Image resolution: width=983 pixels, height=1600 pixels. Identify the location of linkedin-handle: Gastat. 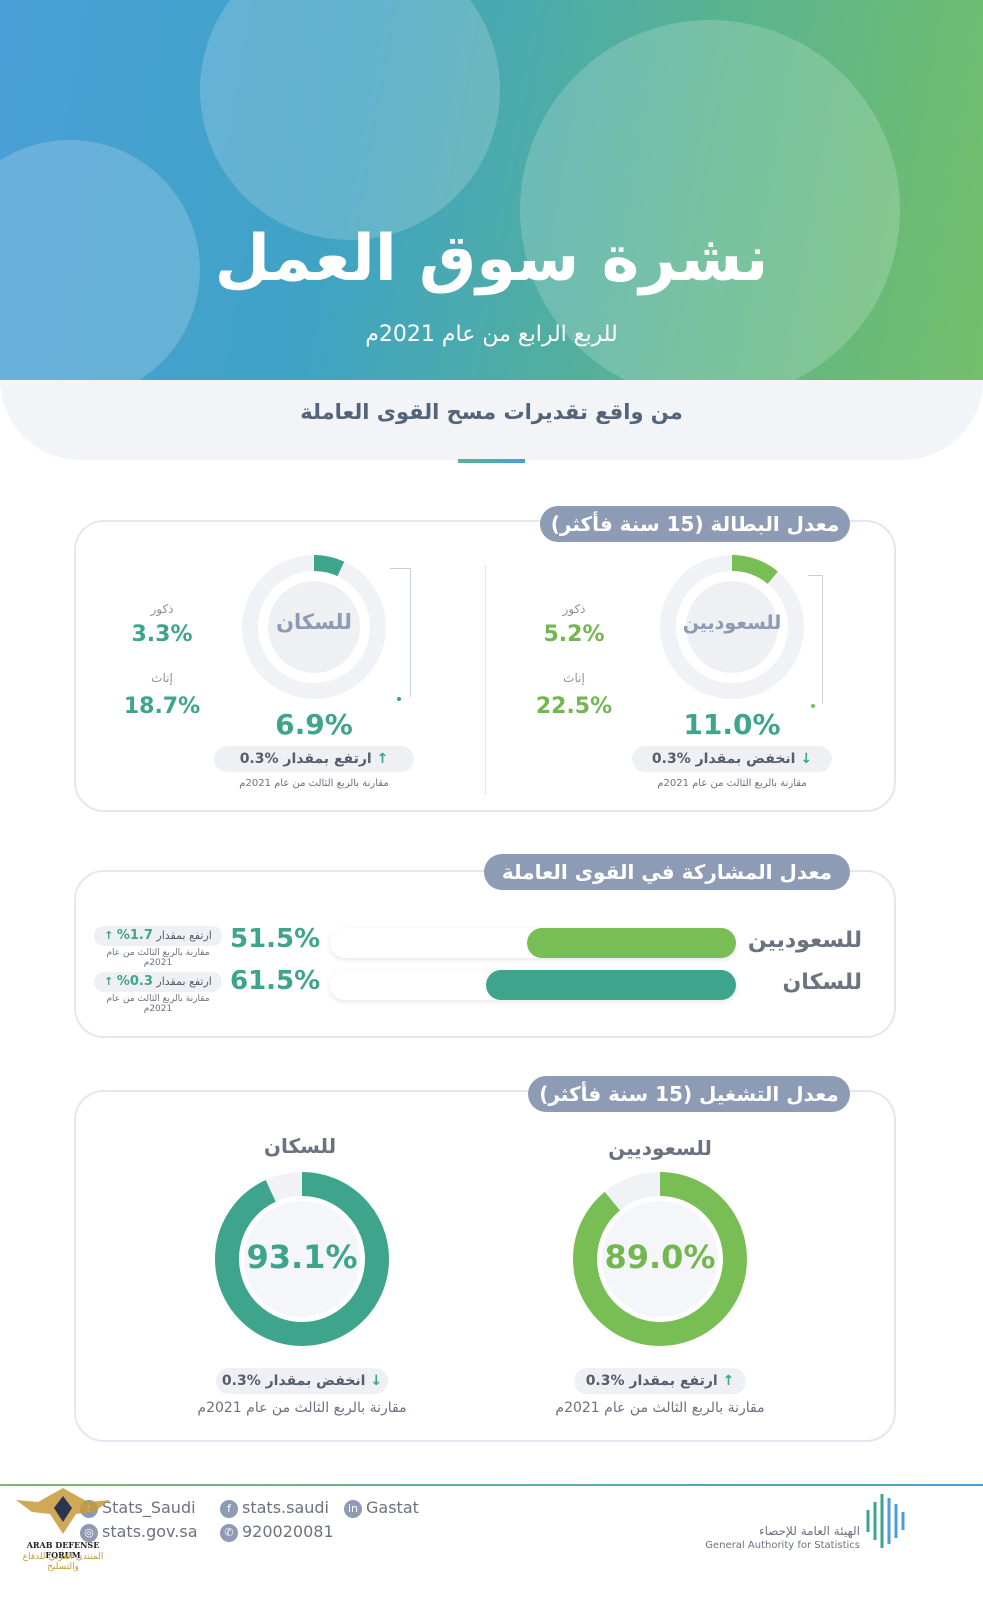
(392, 1507).